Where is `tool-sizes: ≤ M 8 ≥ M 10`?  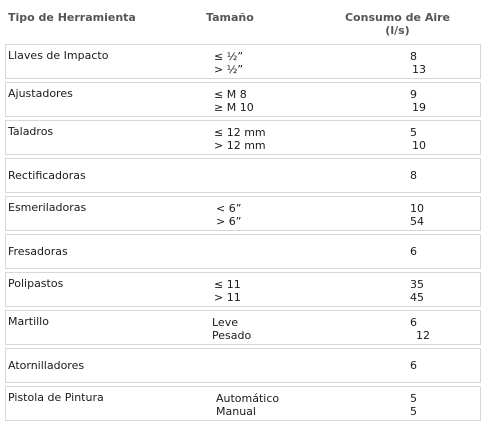
tool-sizes: ≤ M 8 ≥ M 10 is located at coordinates (266, 101).